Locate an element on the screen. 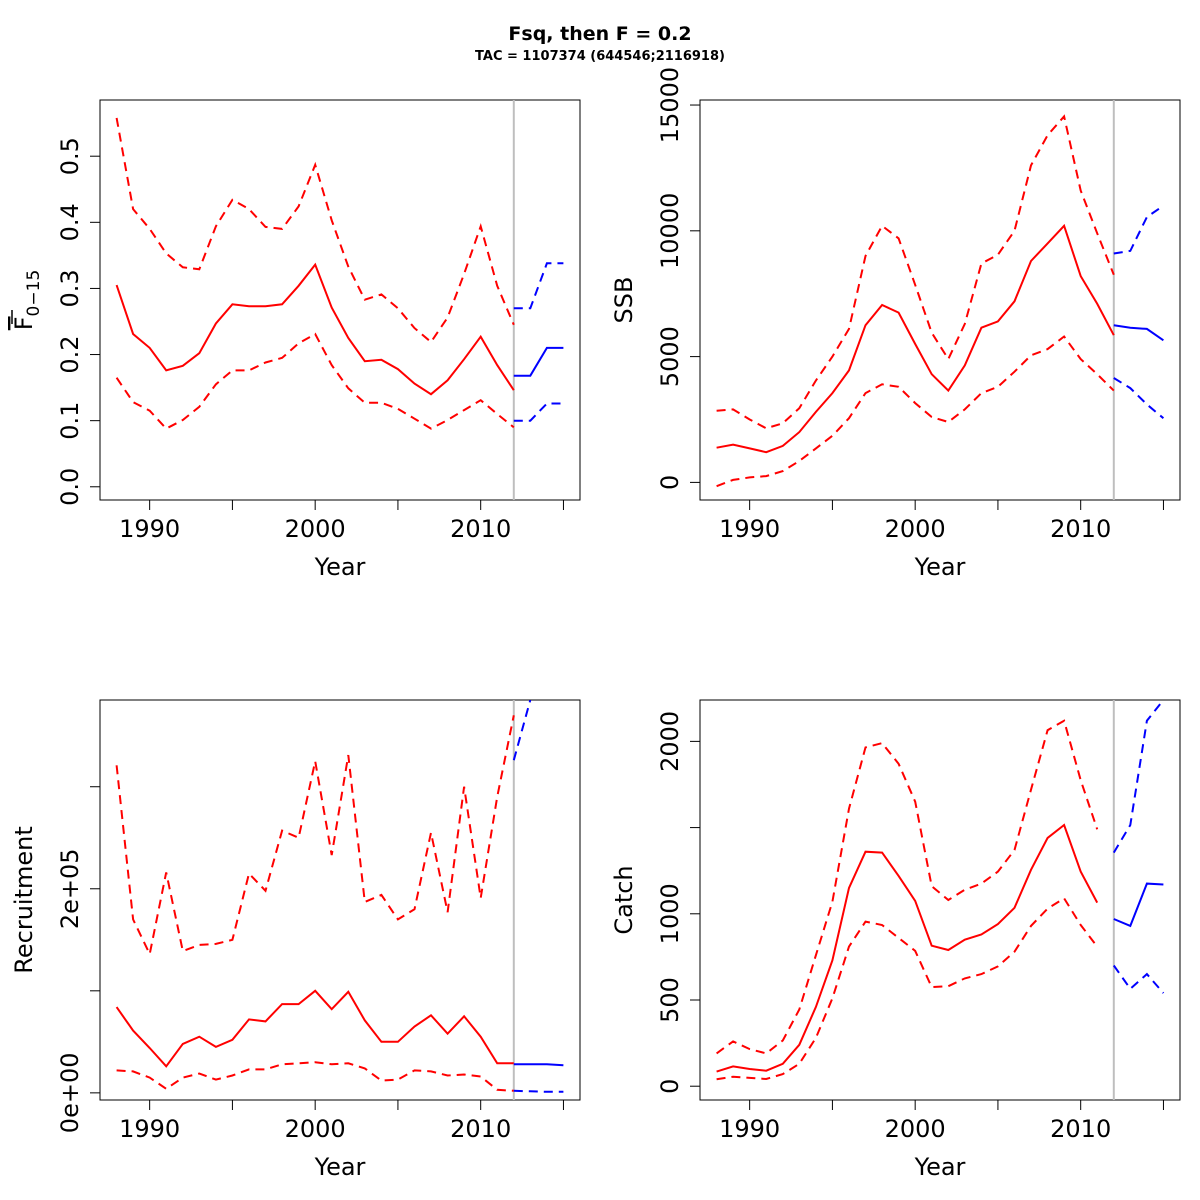  ssb-x-tick-label: 2010 is located at coordinates (1080, 529).